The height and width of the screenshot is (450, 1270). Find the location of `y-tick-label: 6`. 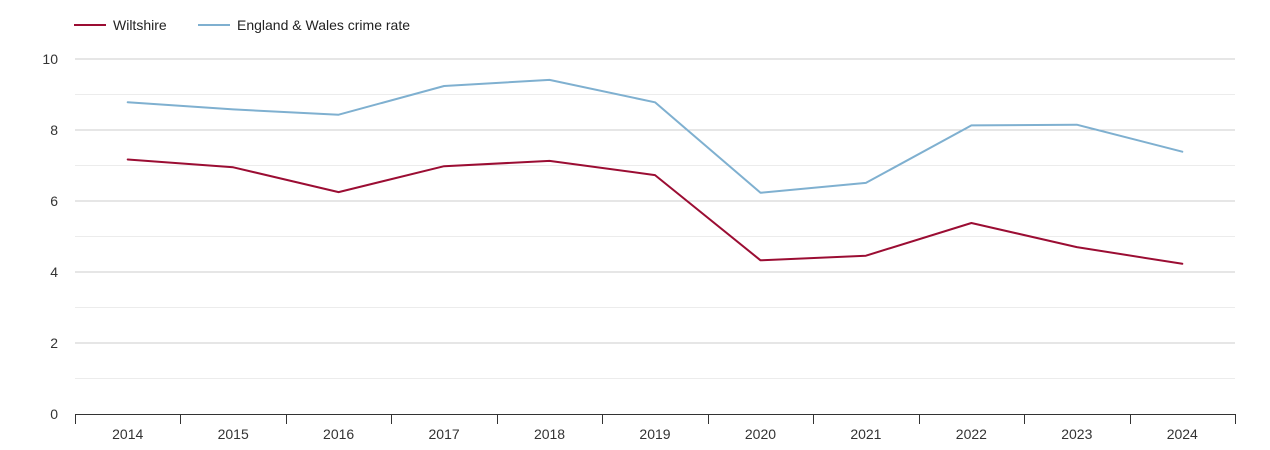

y-tick-label: 6 is located at coordinates (54, 201).